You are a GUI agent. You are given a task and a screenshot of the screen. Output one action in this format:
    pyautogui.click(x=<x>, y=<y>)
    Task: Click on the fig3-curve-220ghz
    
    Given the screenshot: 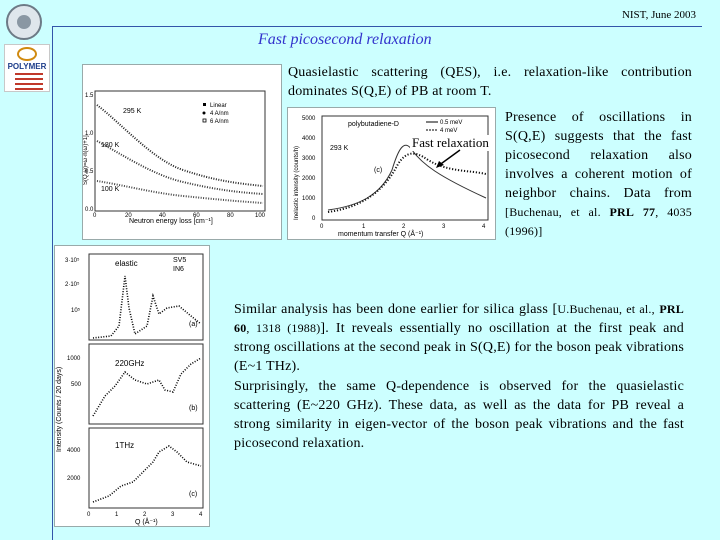 What is the action you would take?
    pyautogui.click(x=147, y=387)
    